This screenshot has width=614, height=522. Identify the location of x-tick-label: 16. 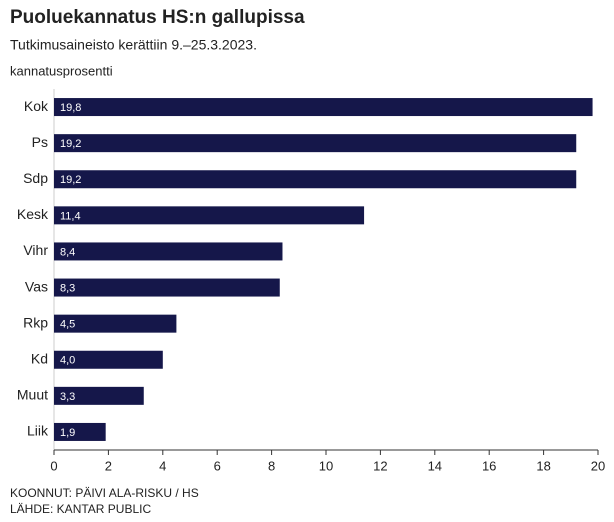
(489, 465).